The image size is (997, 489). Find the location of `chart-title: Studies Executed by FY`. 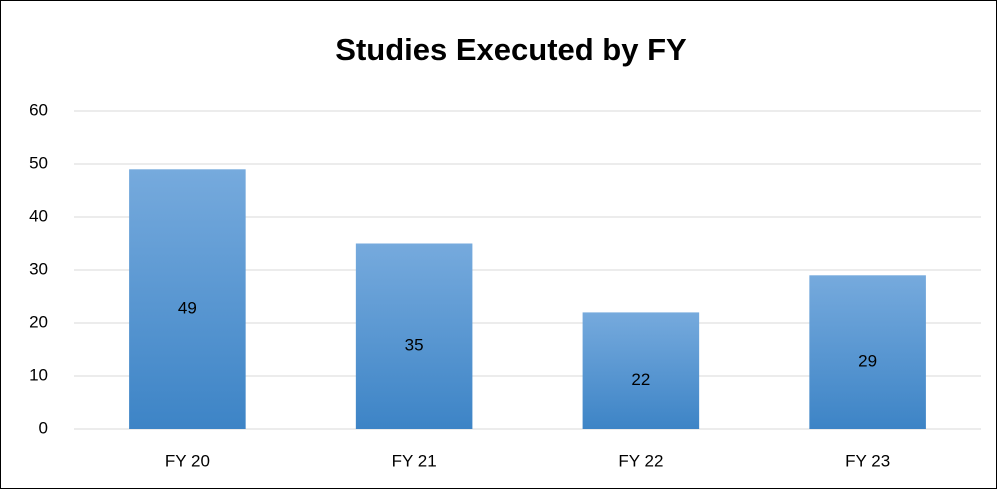

chart-title: Studies Executed by FY is located at coordinates (511, 49).